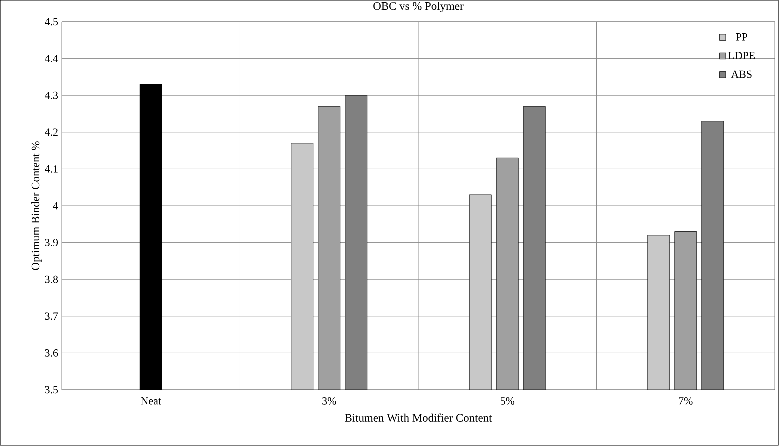  Describe the element at coordinates (51, 169) in the screenshot. I see `y-tick-label: 4.1` at that location.